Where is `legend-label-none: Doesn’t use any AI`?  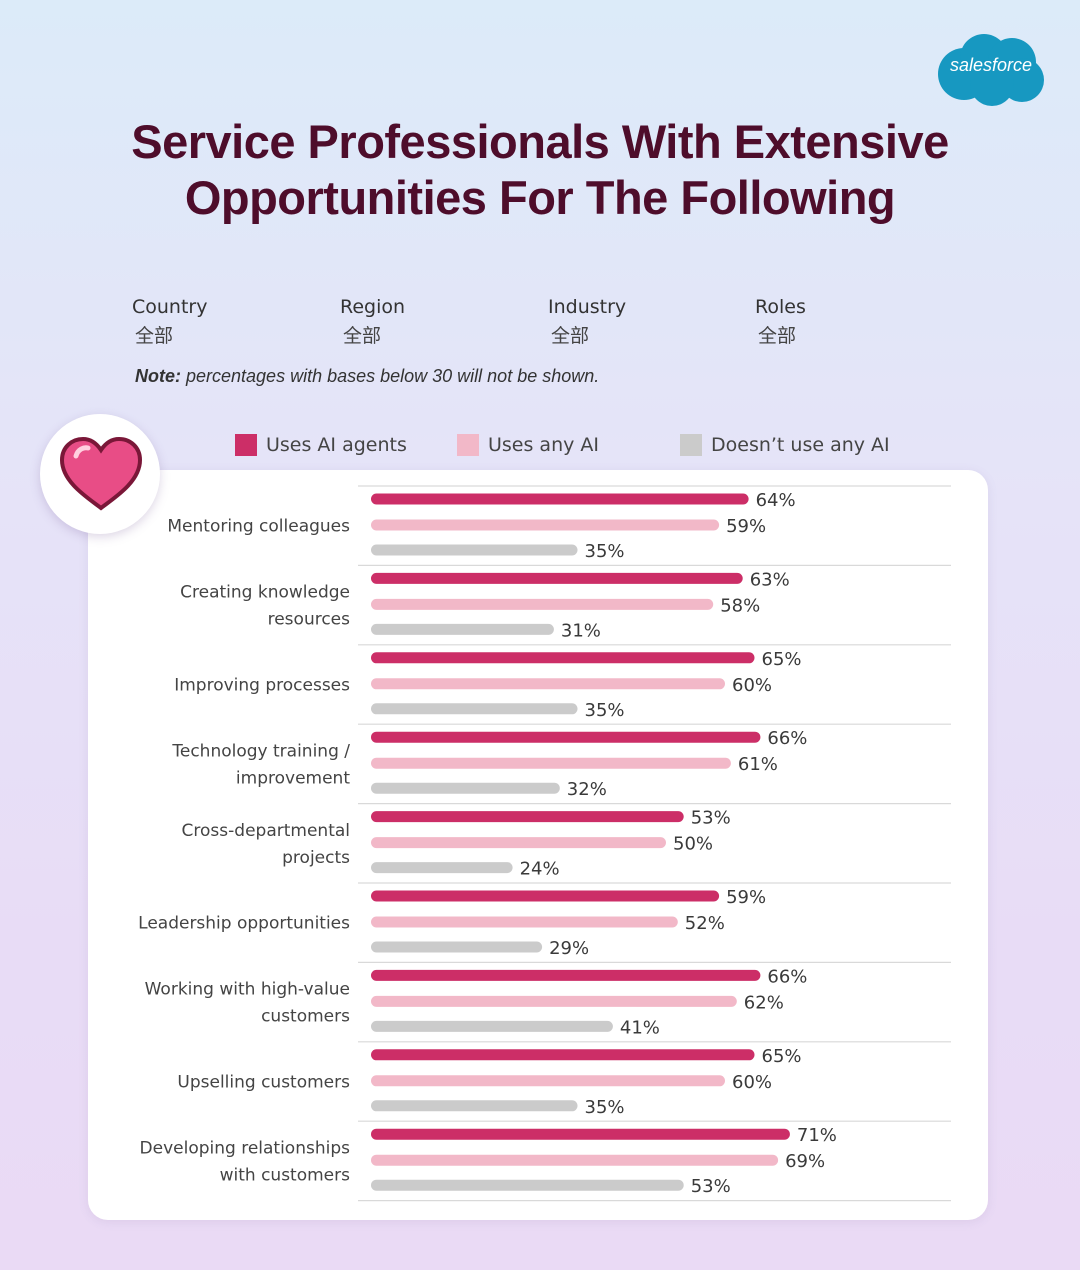
legend-label-none: Doesn’t use any AI is located at coordinates (800, 445).